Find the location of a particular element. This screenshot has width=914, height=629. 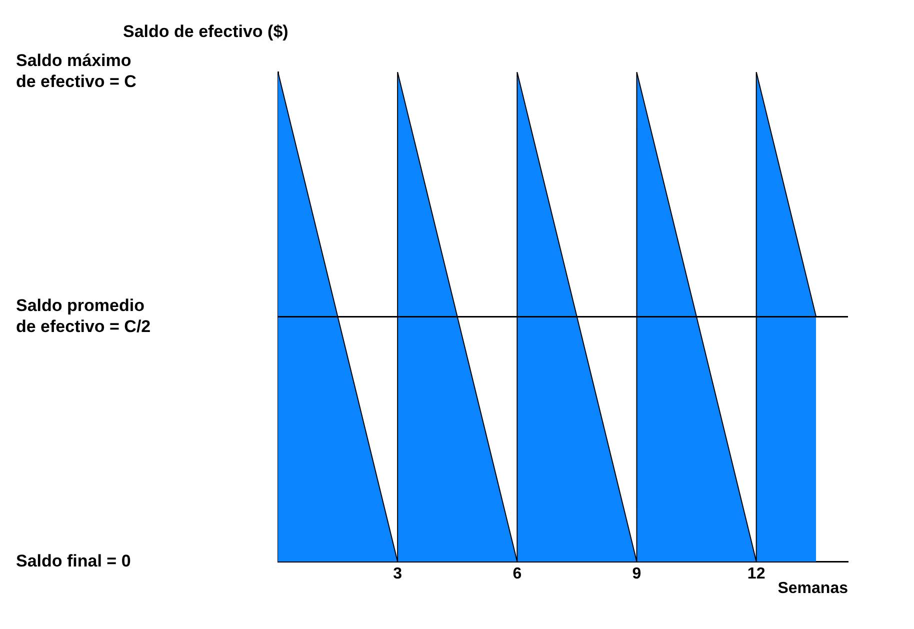

text: Saldo promedio de efectivo = C/2 is located at coordinates (83, 316).